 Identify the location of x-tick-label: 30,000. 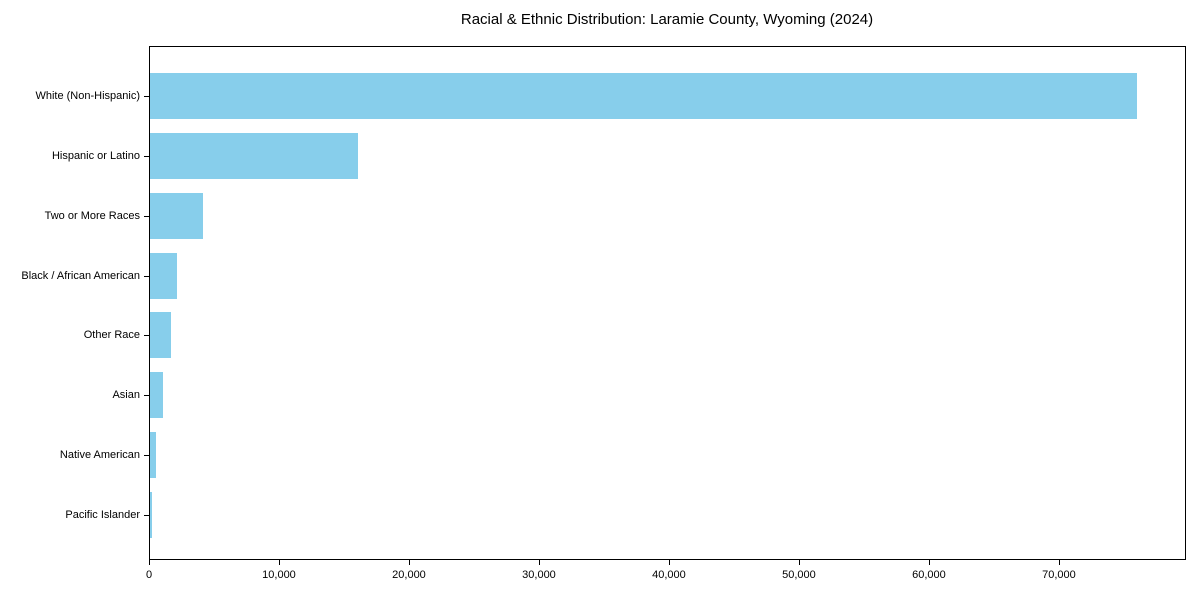
(539, 575).